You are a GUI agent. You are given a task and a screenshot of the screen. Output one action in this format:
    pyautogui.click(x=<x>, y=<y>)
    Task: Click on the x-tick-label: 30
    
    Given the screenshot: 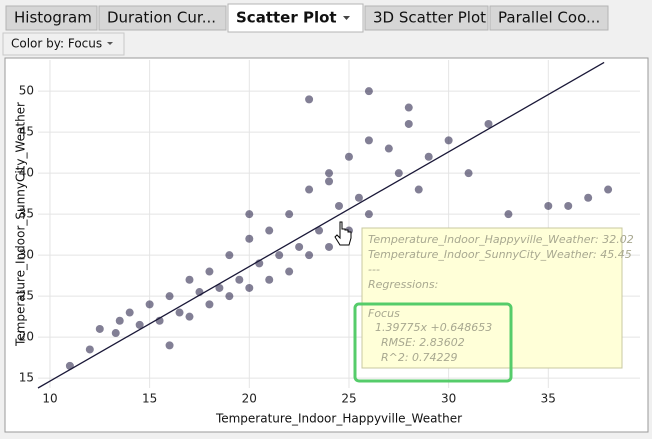 What is the action you would take?
    pyautogui.click(x=448, y=399)
    